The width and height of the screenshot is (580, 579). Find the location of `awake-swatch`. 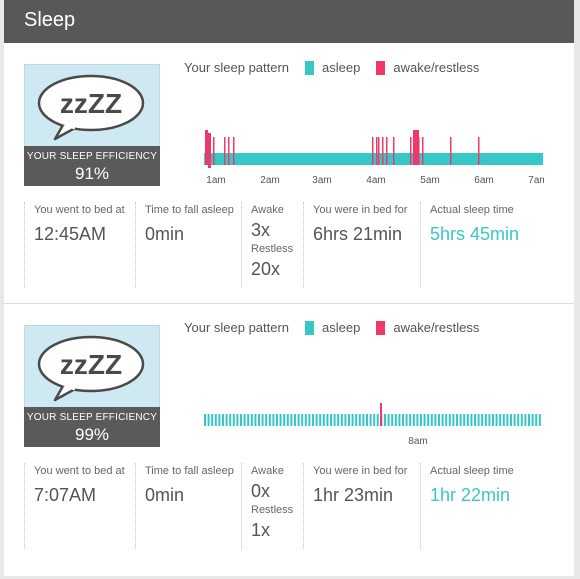

awake-swatch is located at coordinates (381, 327).